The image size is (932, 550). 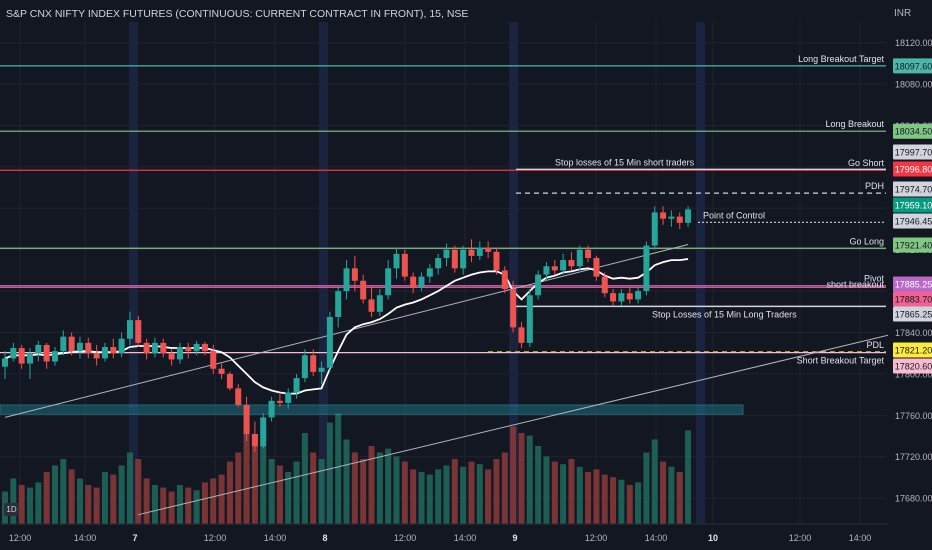 I want to click on level-label: PDL, so click(x=875, y=345).